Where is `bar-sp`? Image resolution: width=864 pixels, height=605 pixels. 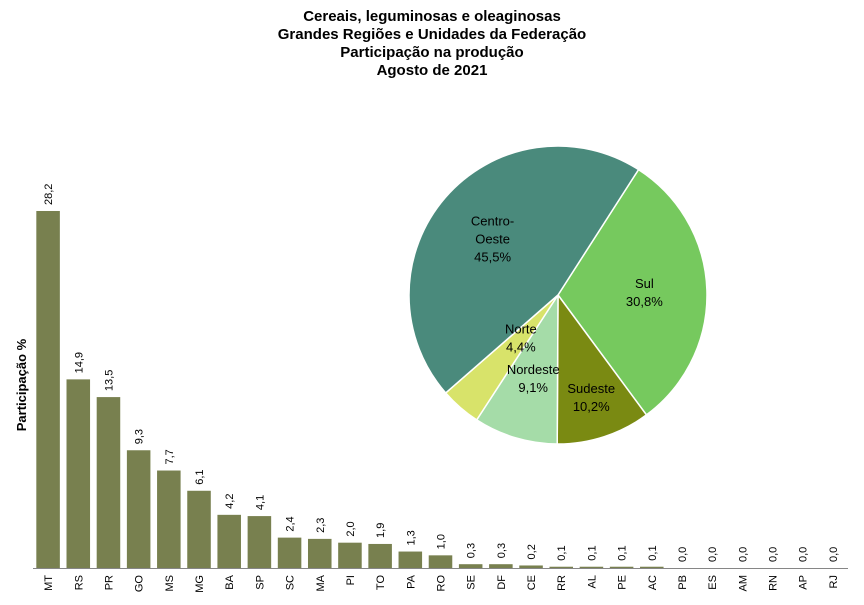 bar-sp is located at coordinates (259, 542).